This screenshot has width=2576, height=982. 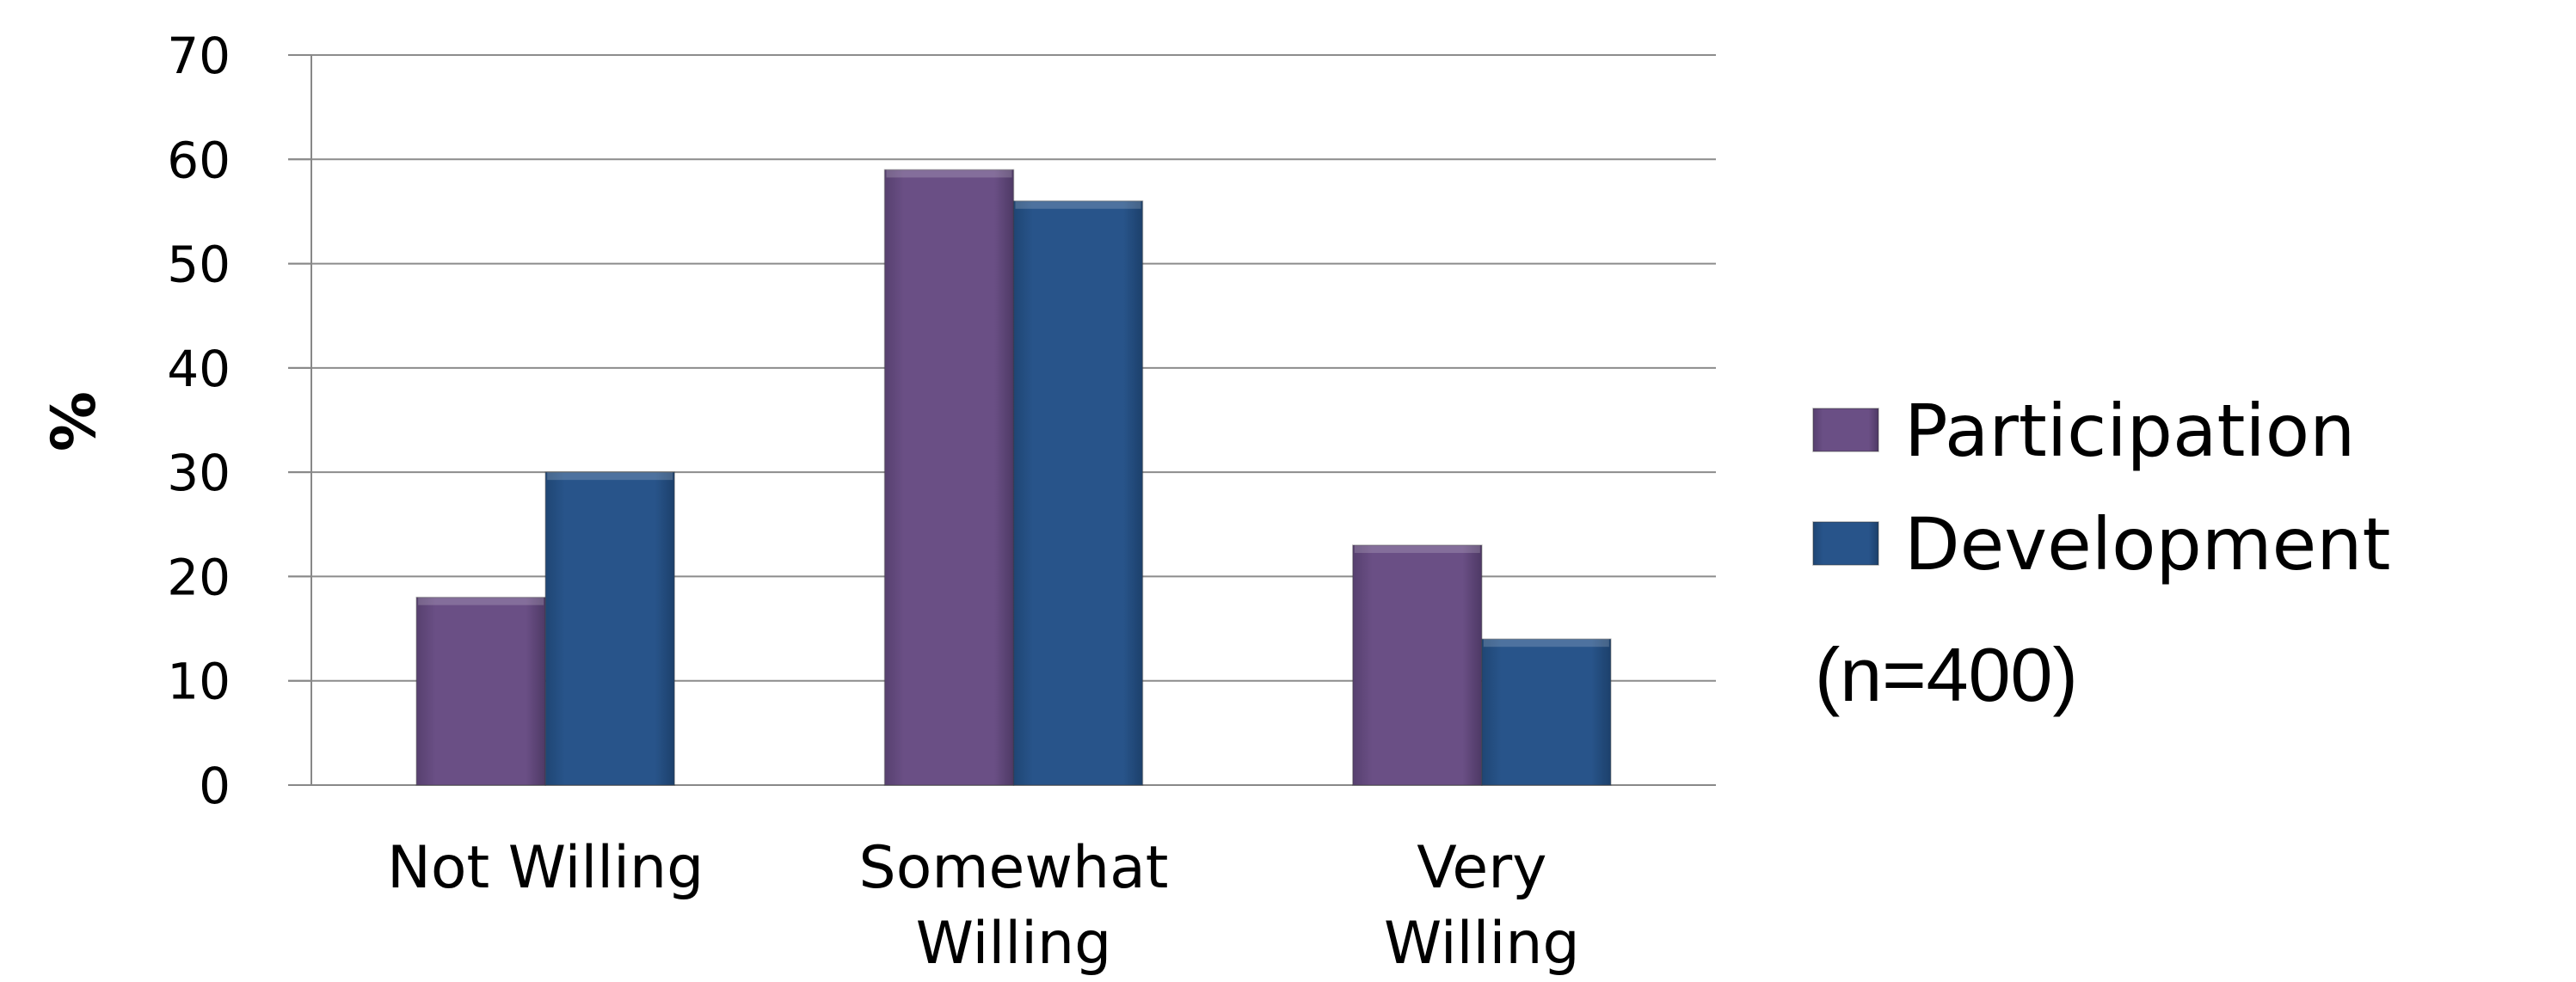 What do you see at coordinates (545, 868) in the screenshot?
I see `x-category-label: Not Willing` at bounding box center [545, 868].